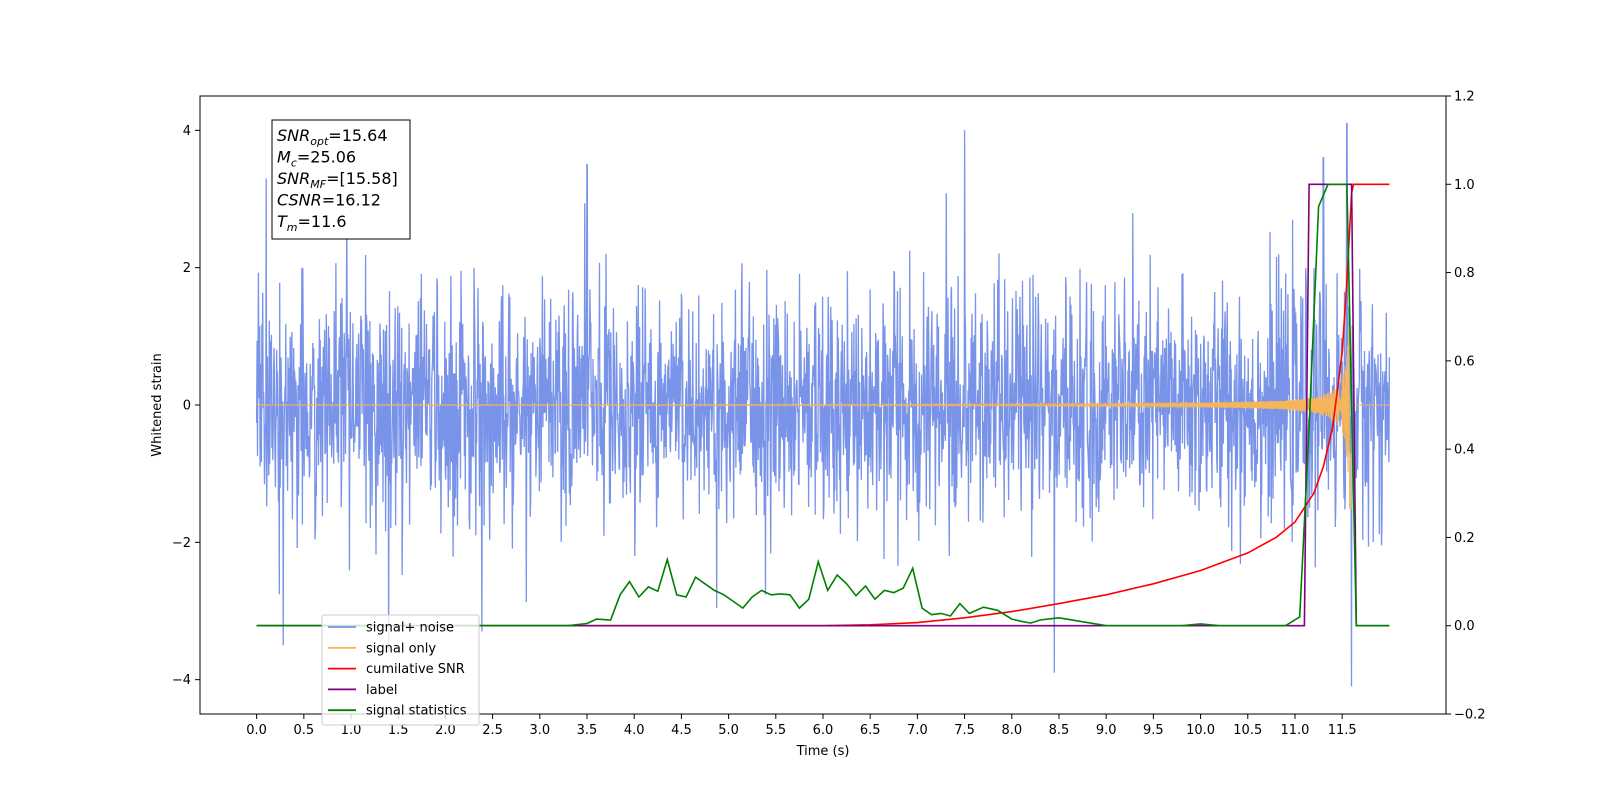 The image size is (1600, 800). Describe the element at coordinates (634, 730) in the screenshot. I see `x-tick-label: 4.0` at that location.